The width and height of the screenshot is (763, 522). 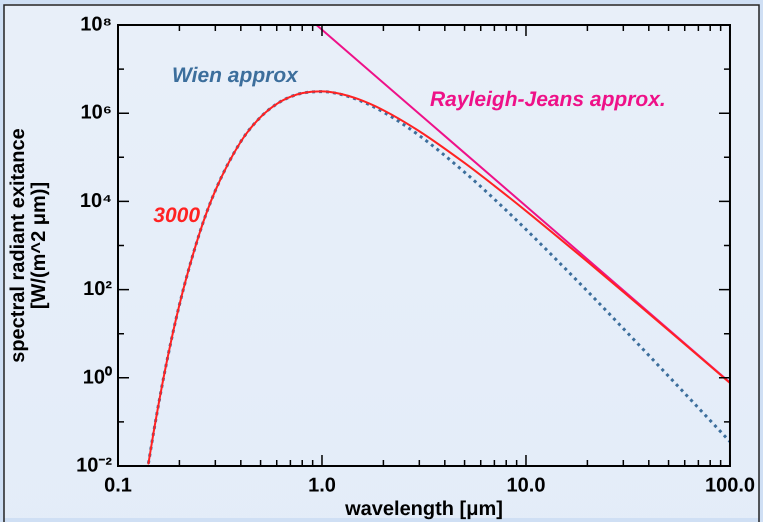 What do you see at coordinates (94, 465) in the screenshot?
I see `y-tick-label: 10⁻²` at bounding box center [94, 465].